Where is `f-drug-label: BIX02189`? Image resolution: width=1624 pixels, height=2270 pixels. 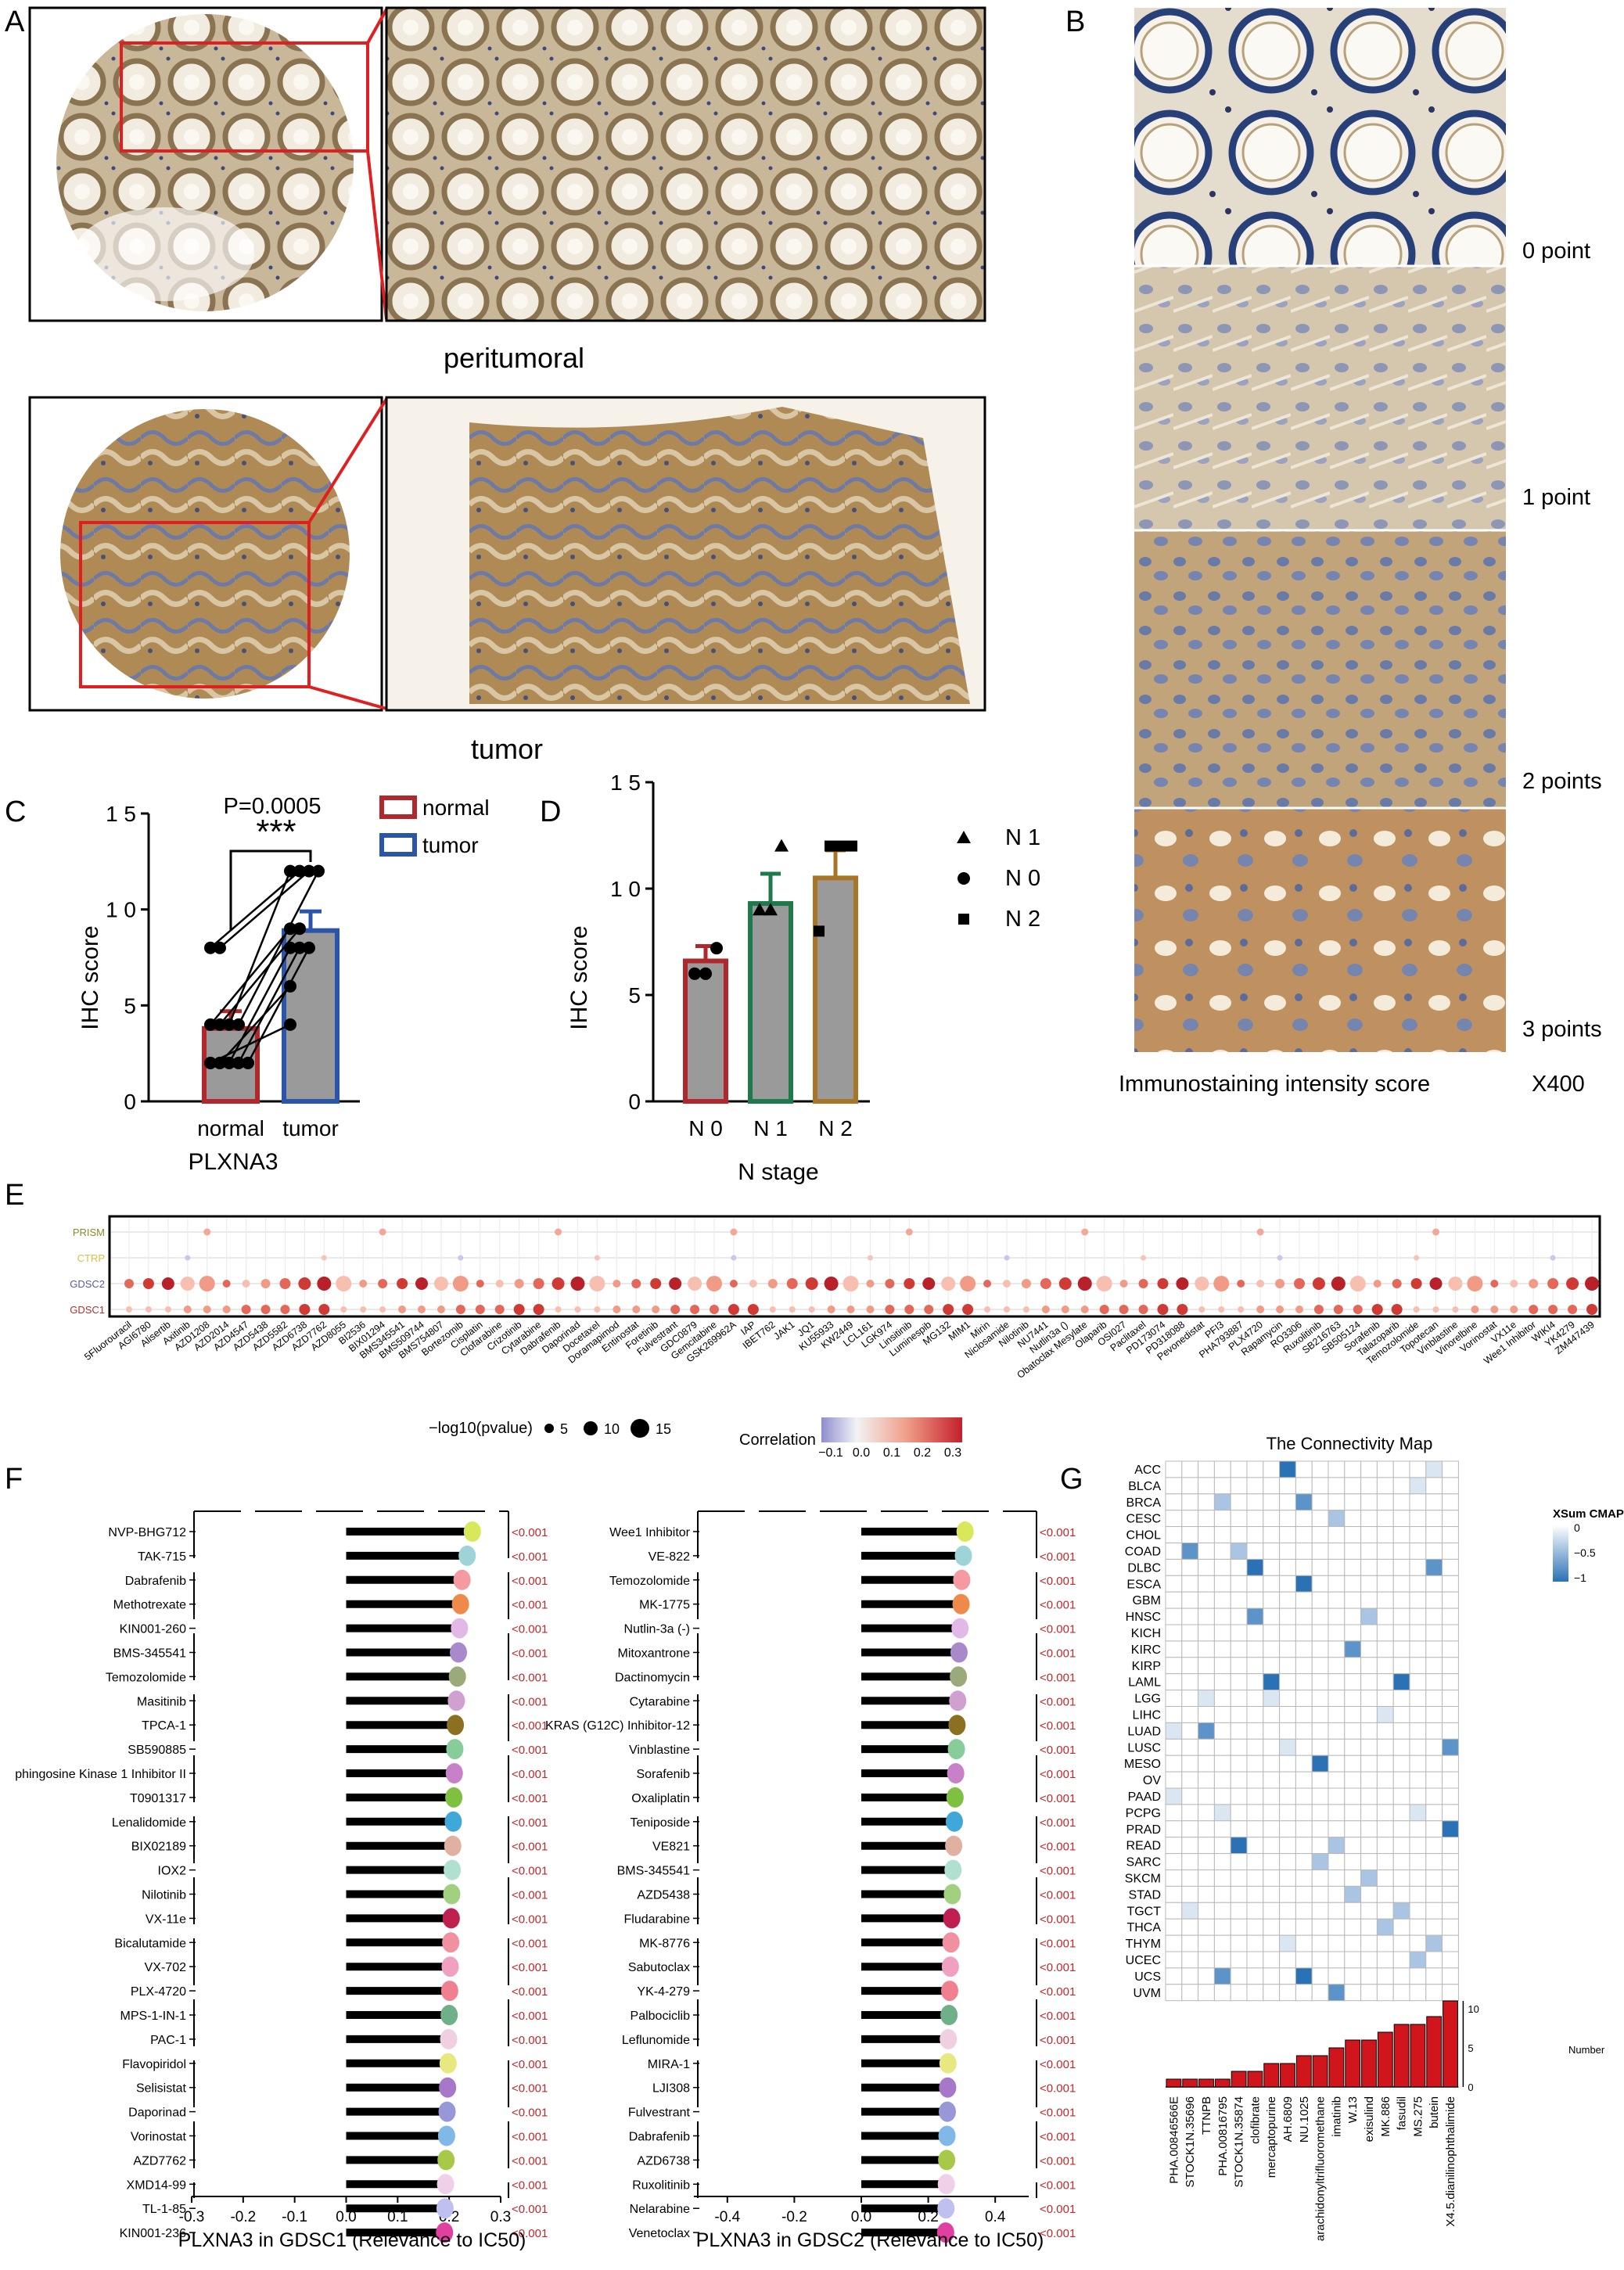 f-drug-label: BIX02189 is located at coordinates (158, 1847).